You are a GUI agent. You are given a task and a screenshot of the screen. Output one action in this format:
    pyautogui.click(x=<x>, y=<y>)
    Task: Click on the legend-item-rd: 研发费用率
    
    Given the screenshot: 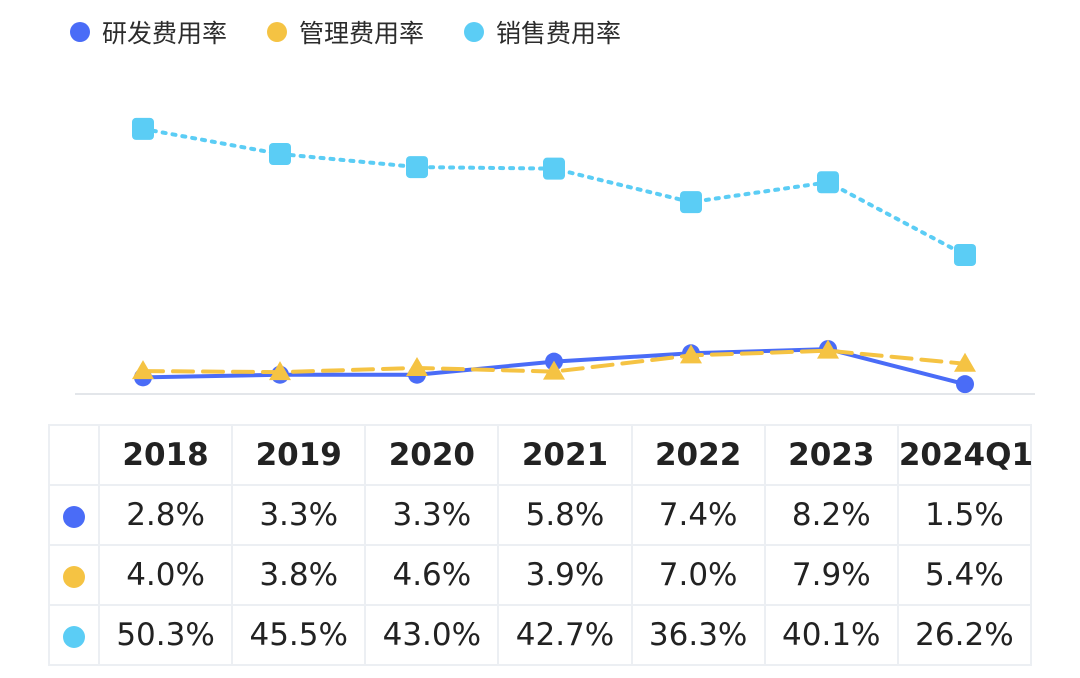 What is the action you would take?
    pyautogui.click(x=148, y=32)
    